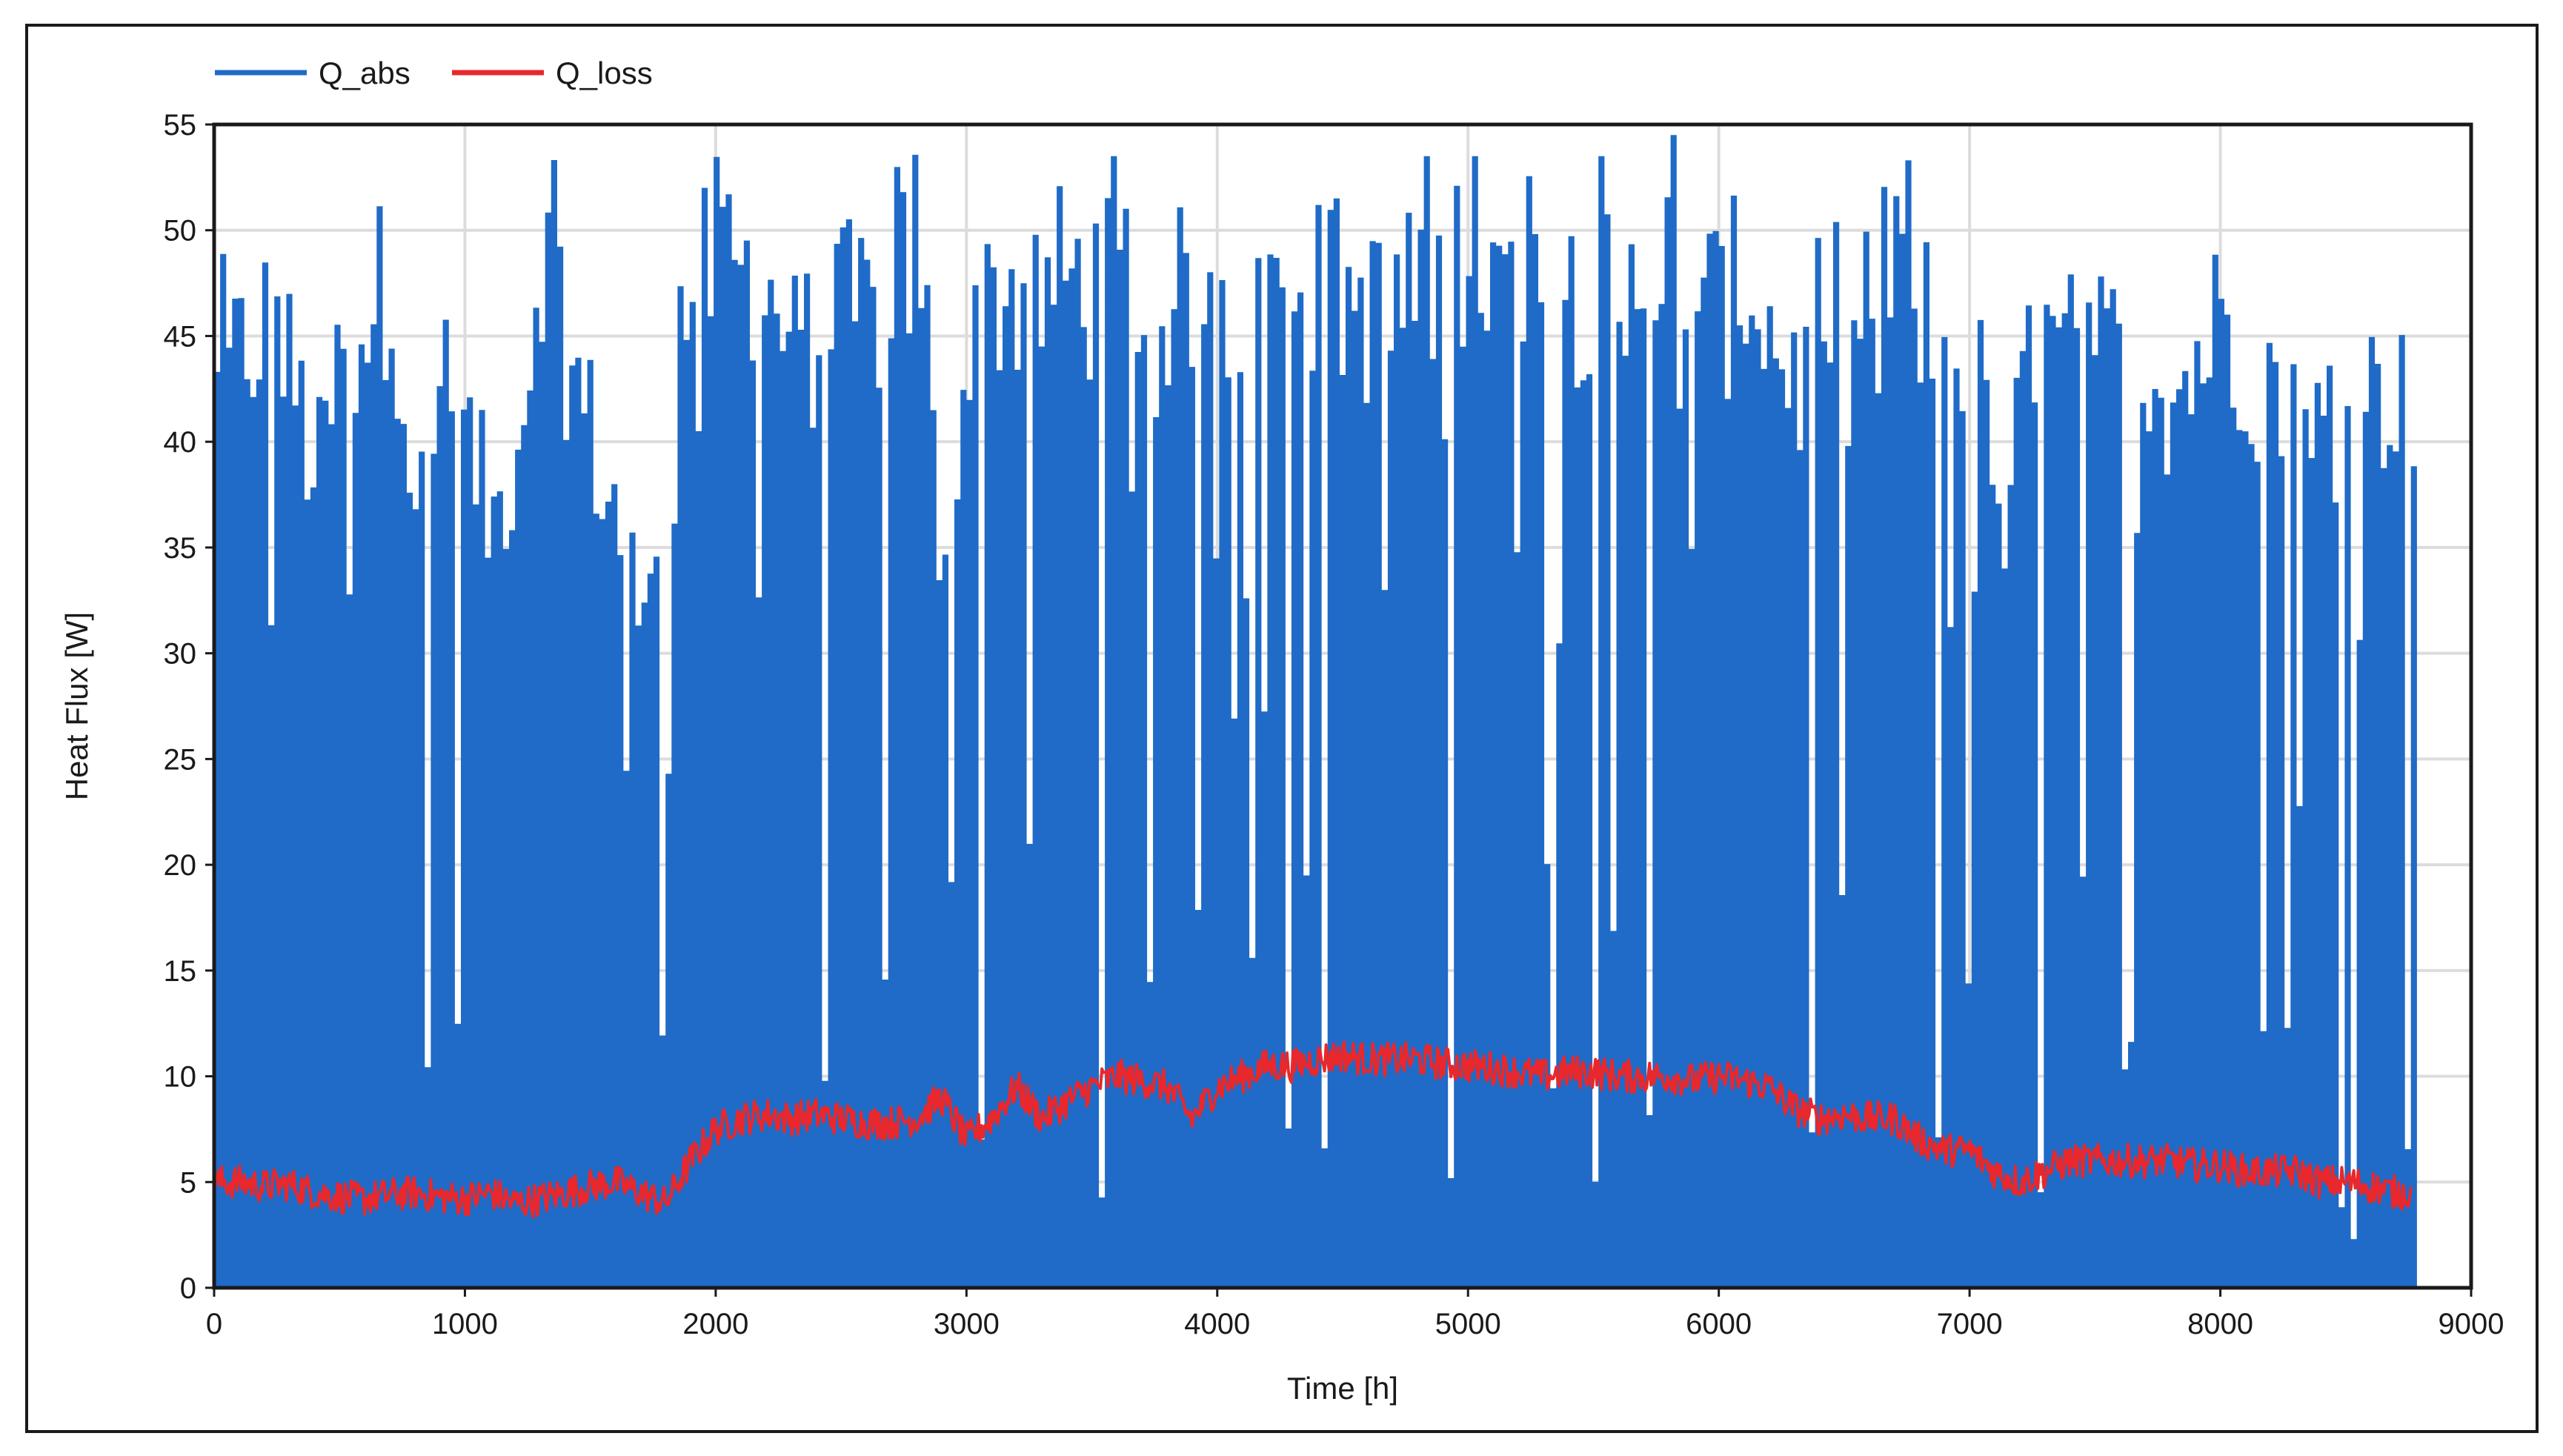 The height and width of the screenshot is (1456, 2563). Describe the element at coordinates (180, 759) in the screenshot. I see `y-tick-label: 25` at that location.